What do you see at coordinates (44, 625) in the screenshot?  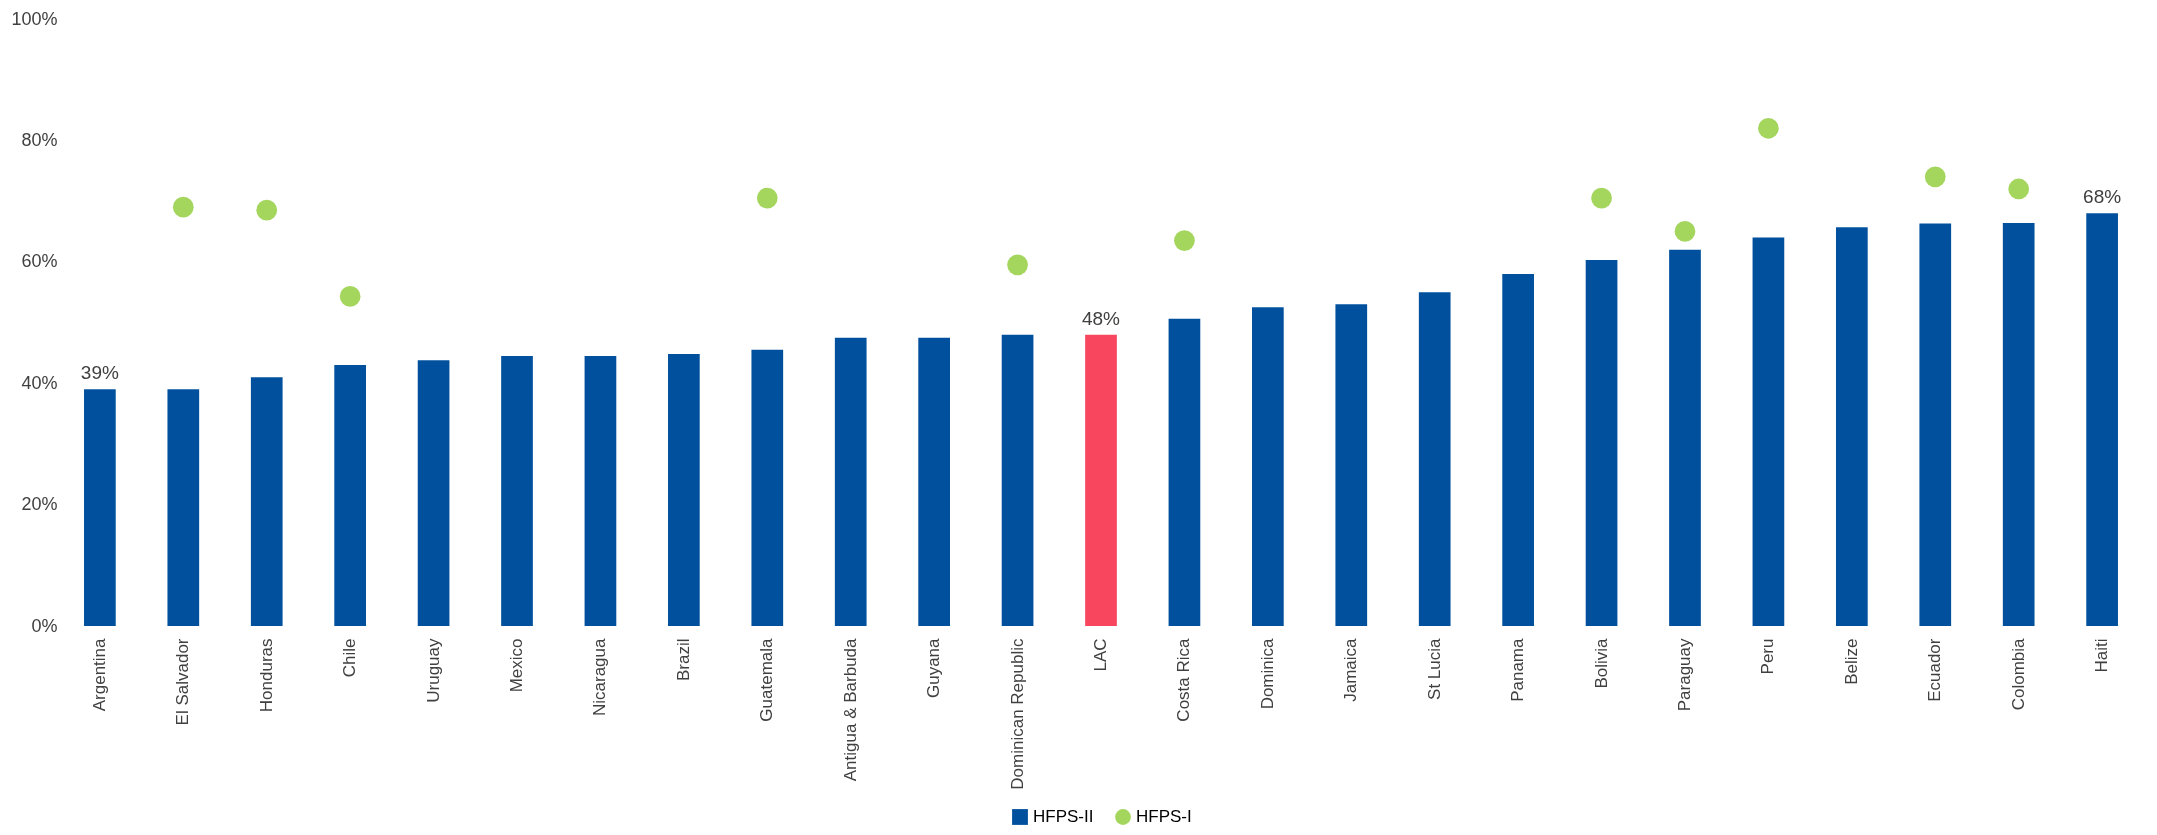 I see `y-tick-label: 0%` at bounding box center [44, 625].